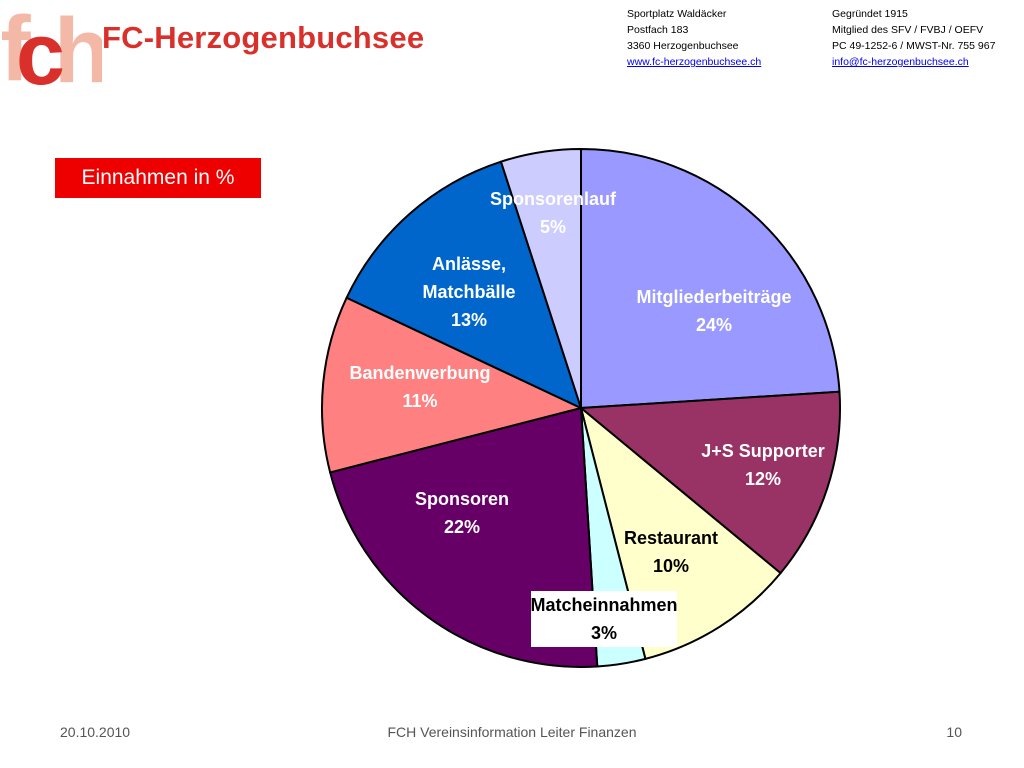 The width and height of the screenshot is (1024, 768). Describe the element at coordinates (263, 37) in the screenshot. I see `club-name: FC-Herzogenbuchsee` at that location.